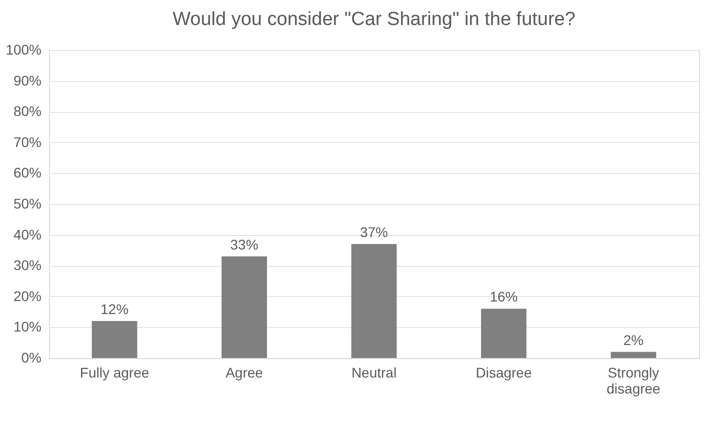  Describe the element at coordinates (27, 326) in the screenshot. I see `y-tick-label: 10%` at that location.